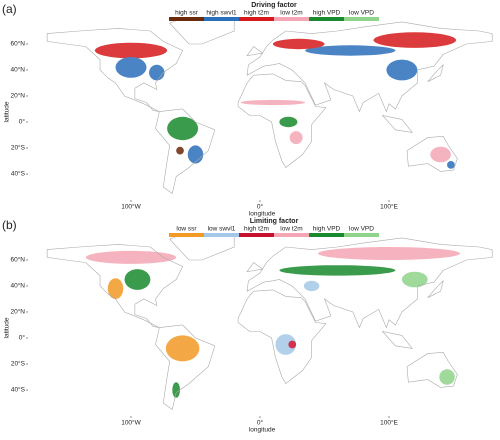 The height and width of the screenshot is (440, 500). I want to click on legend-label: high swvl1, so click(221, 13).